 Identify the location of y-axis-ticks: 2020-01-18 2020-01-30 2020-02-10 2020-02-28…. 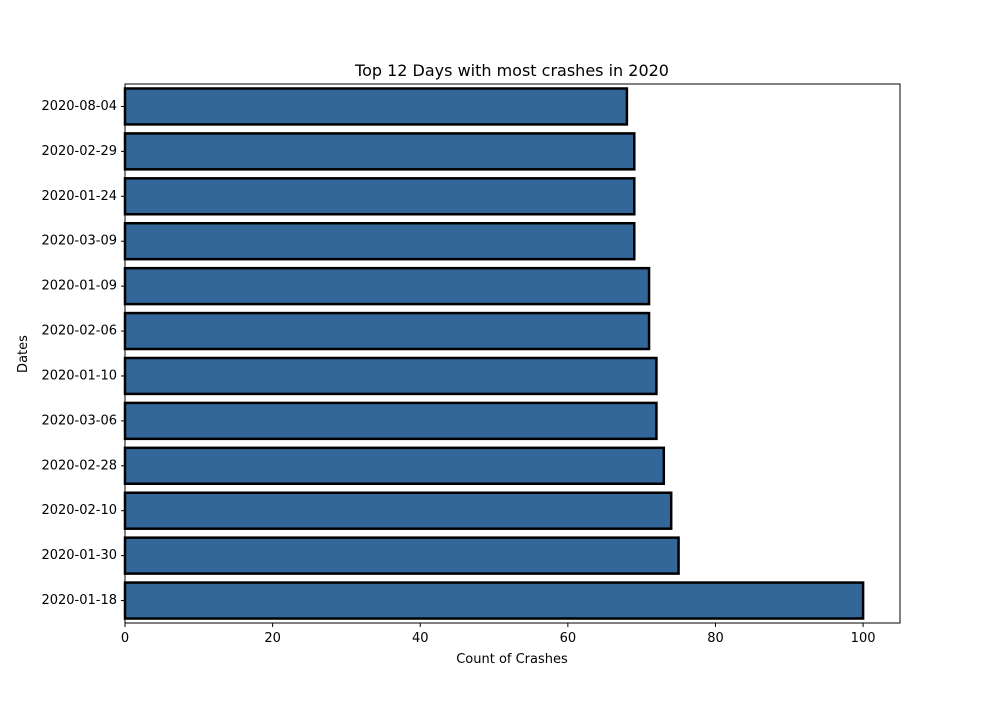
(83, 353).